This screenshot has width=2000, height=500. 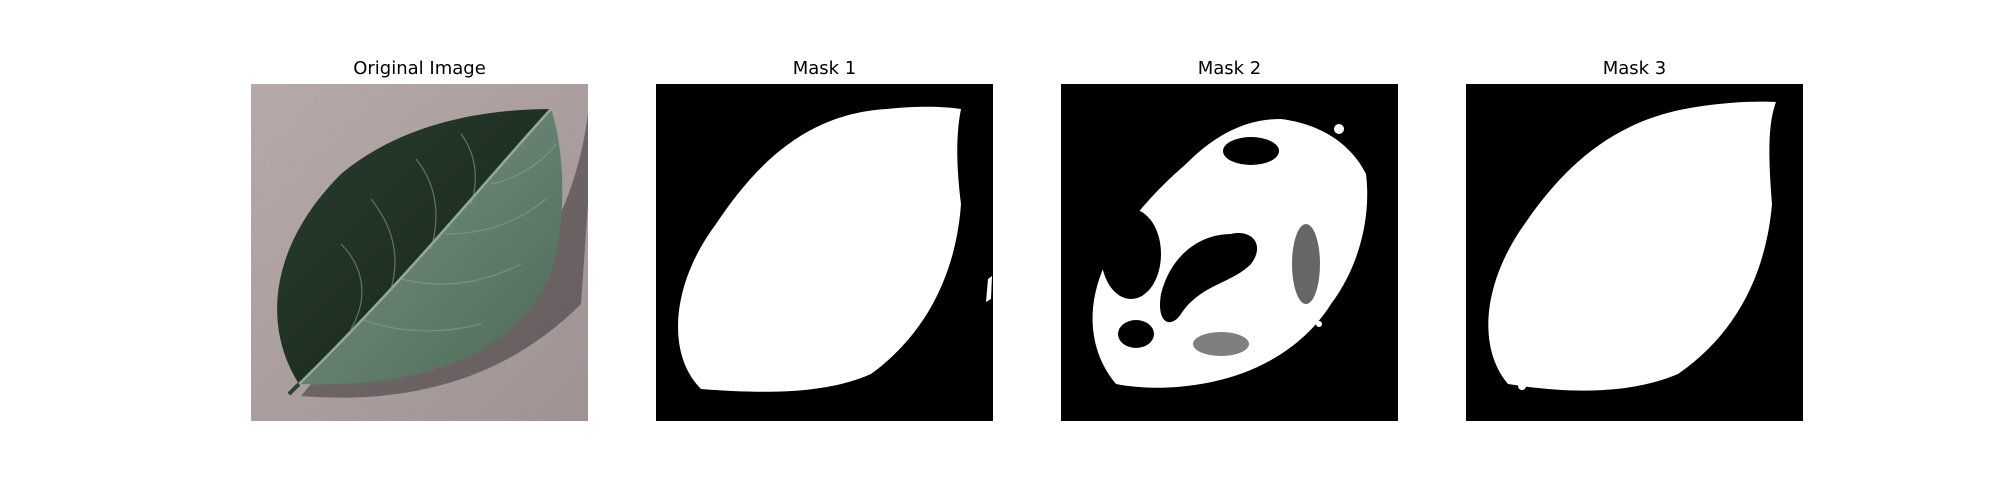 I want to click on mask-2-svg, so click(x=1229, y=252).